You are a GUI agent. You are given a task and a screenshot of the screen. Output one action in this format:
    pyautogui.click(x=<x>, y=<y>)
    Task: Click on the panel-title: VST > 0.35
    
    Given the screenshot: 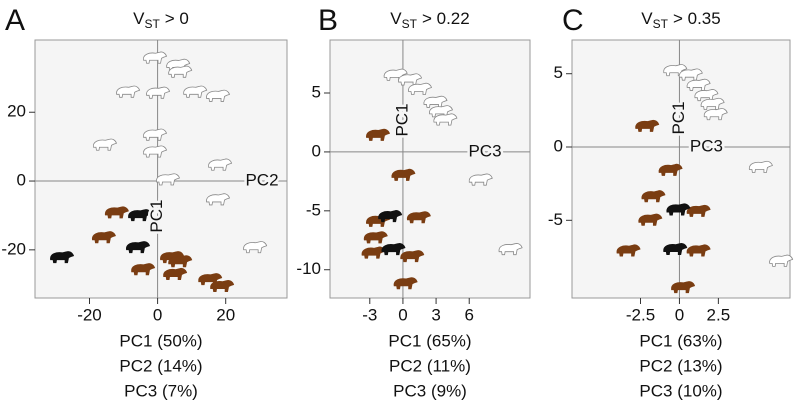 What is the action you would take?
    pyautogui.click(x=680, y=20)
    